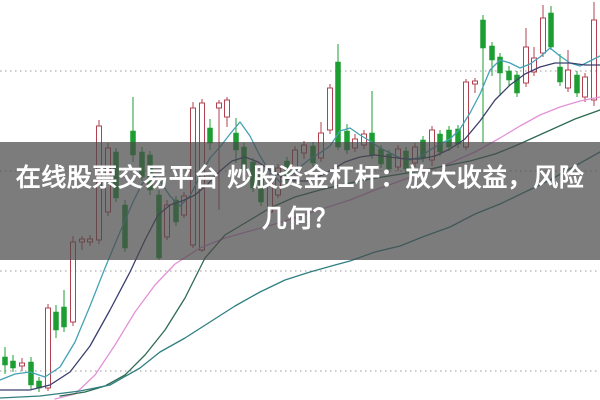 Image resolution: width=600 pixels, height=400 pixels. I want to click on headline-line2: 几何？, so click(300, 219).